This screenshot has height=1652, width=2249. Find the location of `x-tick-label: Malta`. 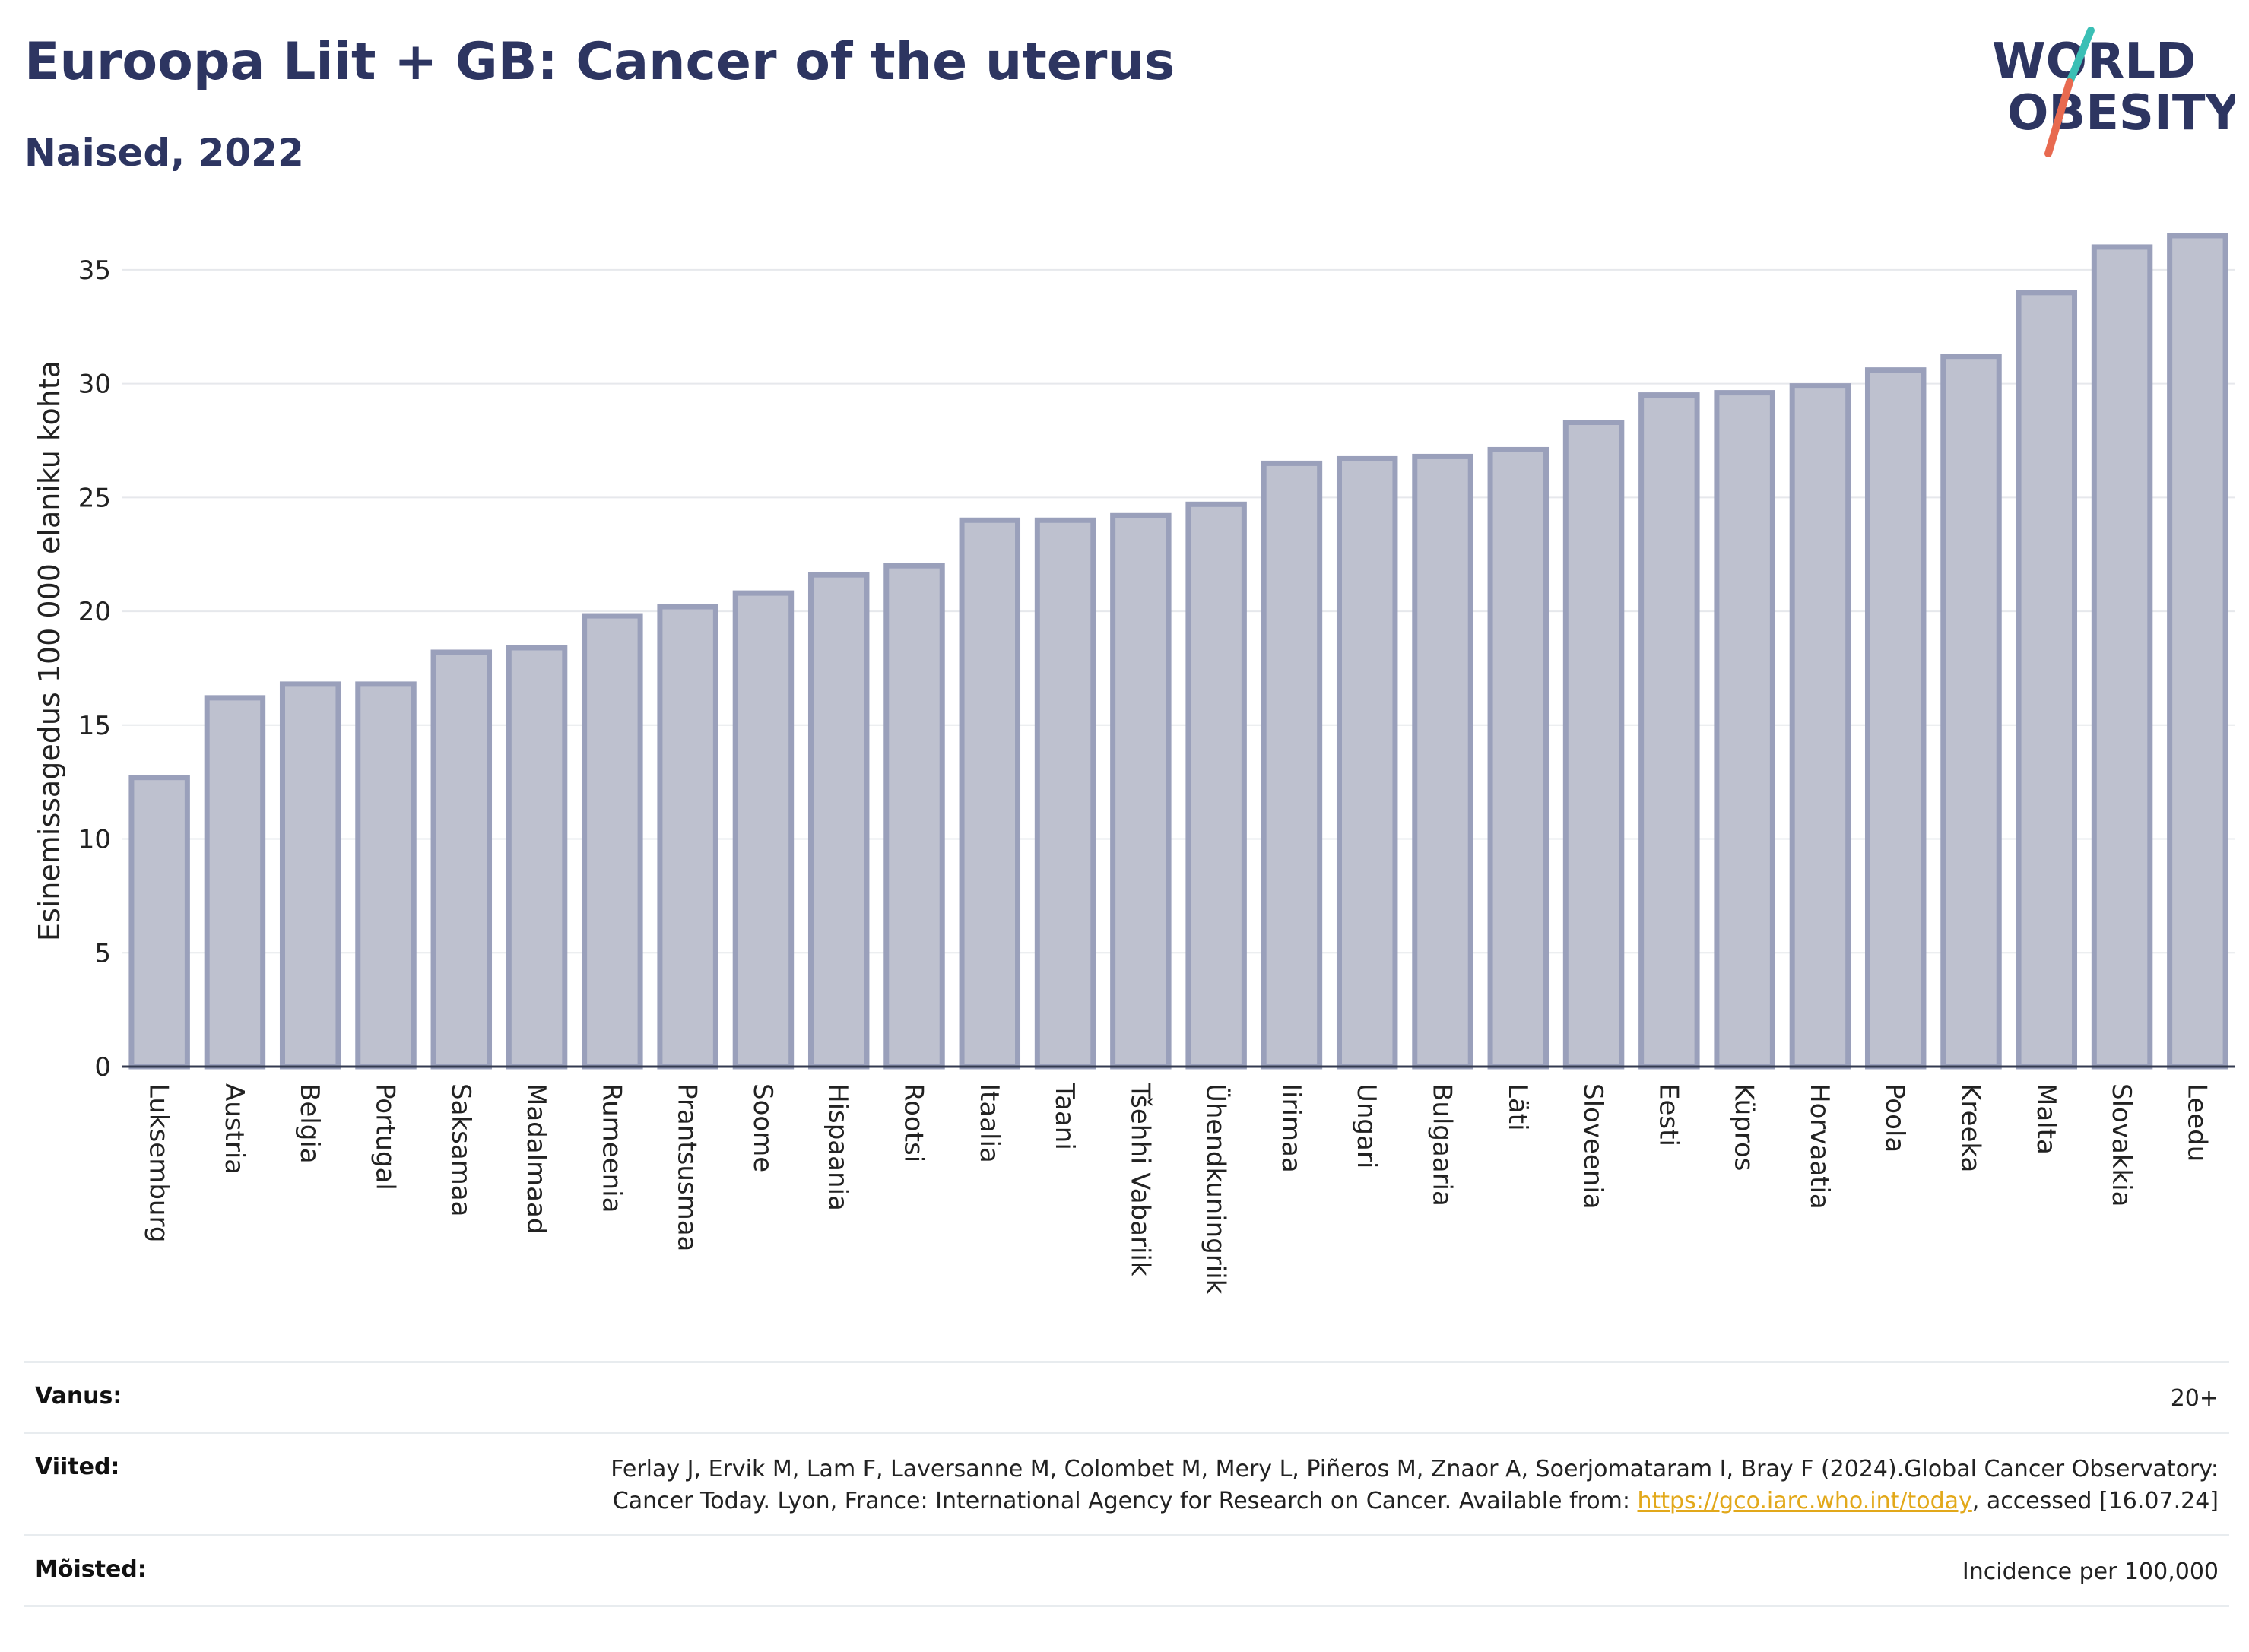

x-tick-label: Malta is located at coordinates (2046, 1119).